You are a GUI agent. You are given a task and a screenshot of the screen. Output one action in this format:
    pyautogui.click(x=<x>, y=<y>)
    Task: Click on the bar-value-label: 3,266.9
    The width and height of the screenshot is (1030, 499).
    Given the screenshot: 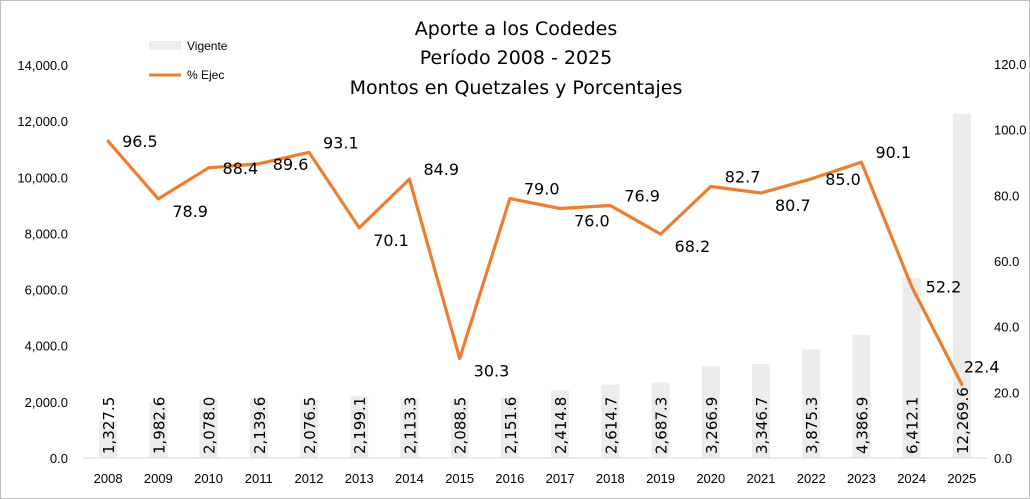 What is the action you would take?
    pyautogui.click(x=712, y=425)
    